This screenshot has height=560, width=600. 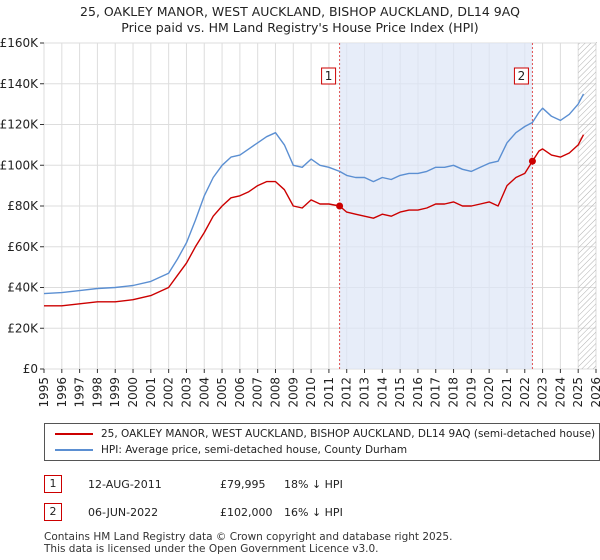 I want to click on x-tick-label: 2013, so click(x=365, y=392).